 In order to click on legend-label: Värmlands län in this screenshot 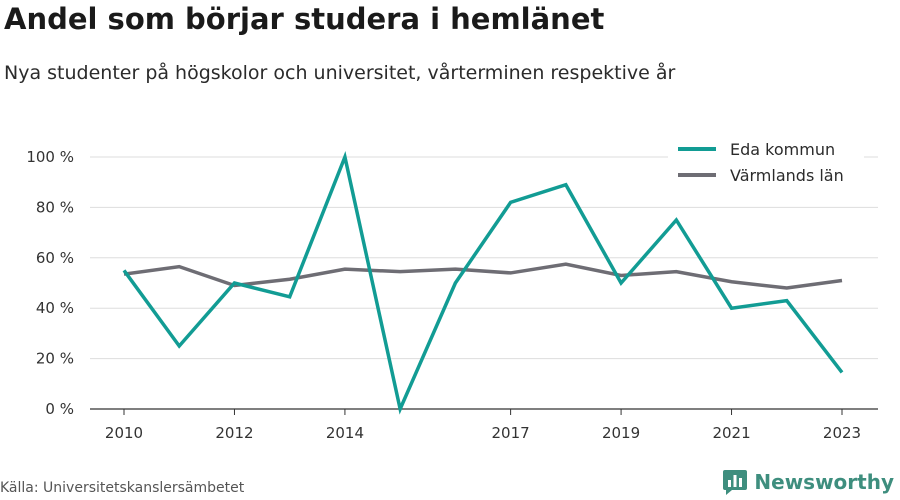, I will do `click(787, 175)`.